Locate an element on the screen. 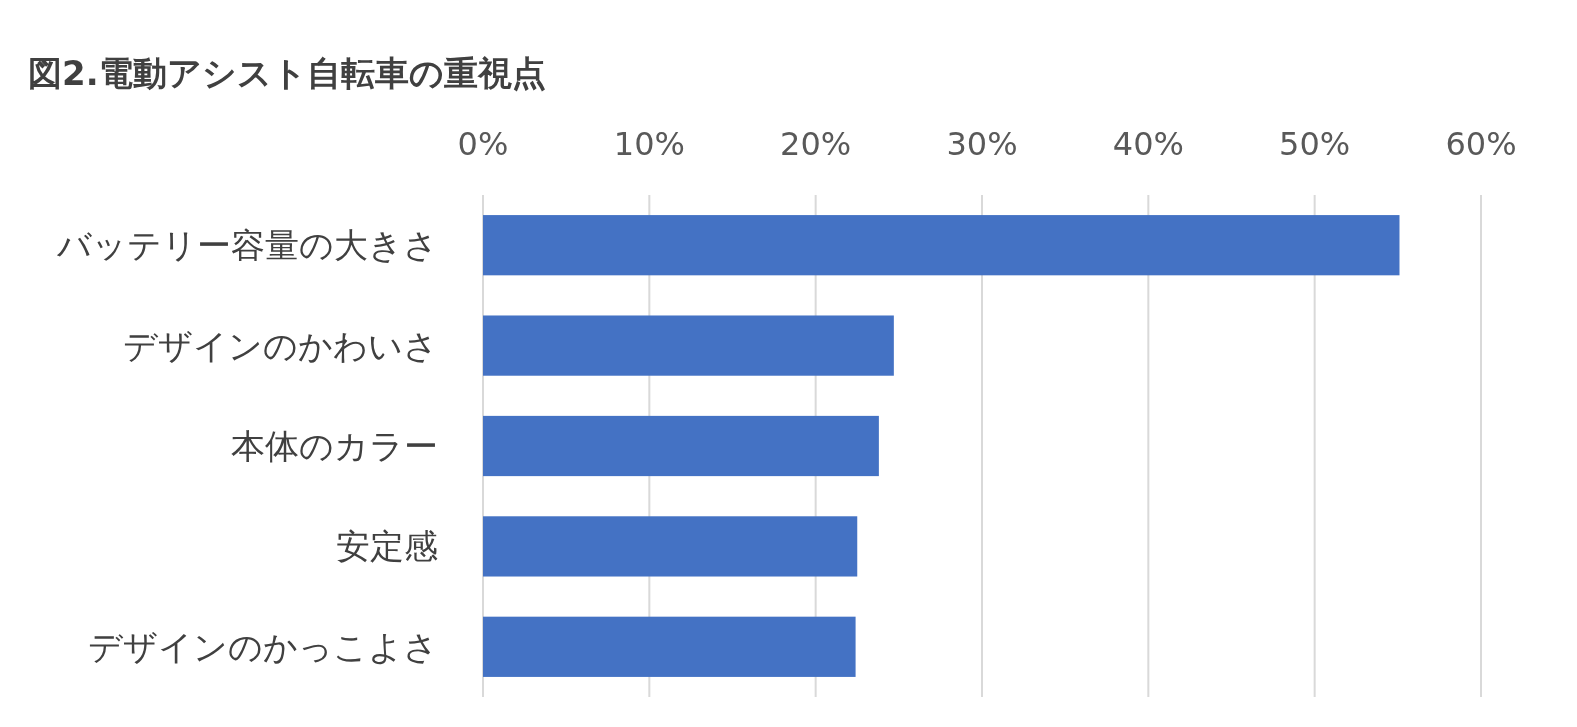 The height and width of the screenshot is (727, 1577). y-tick-label: デザインのかっこよさ is located at coordinates (263, 646).